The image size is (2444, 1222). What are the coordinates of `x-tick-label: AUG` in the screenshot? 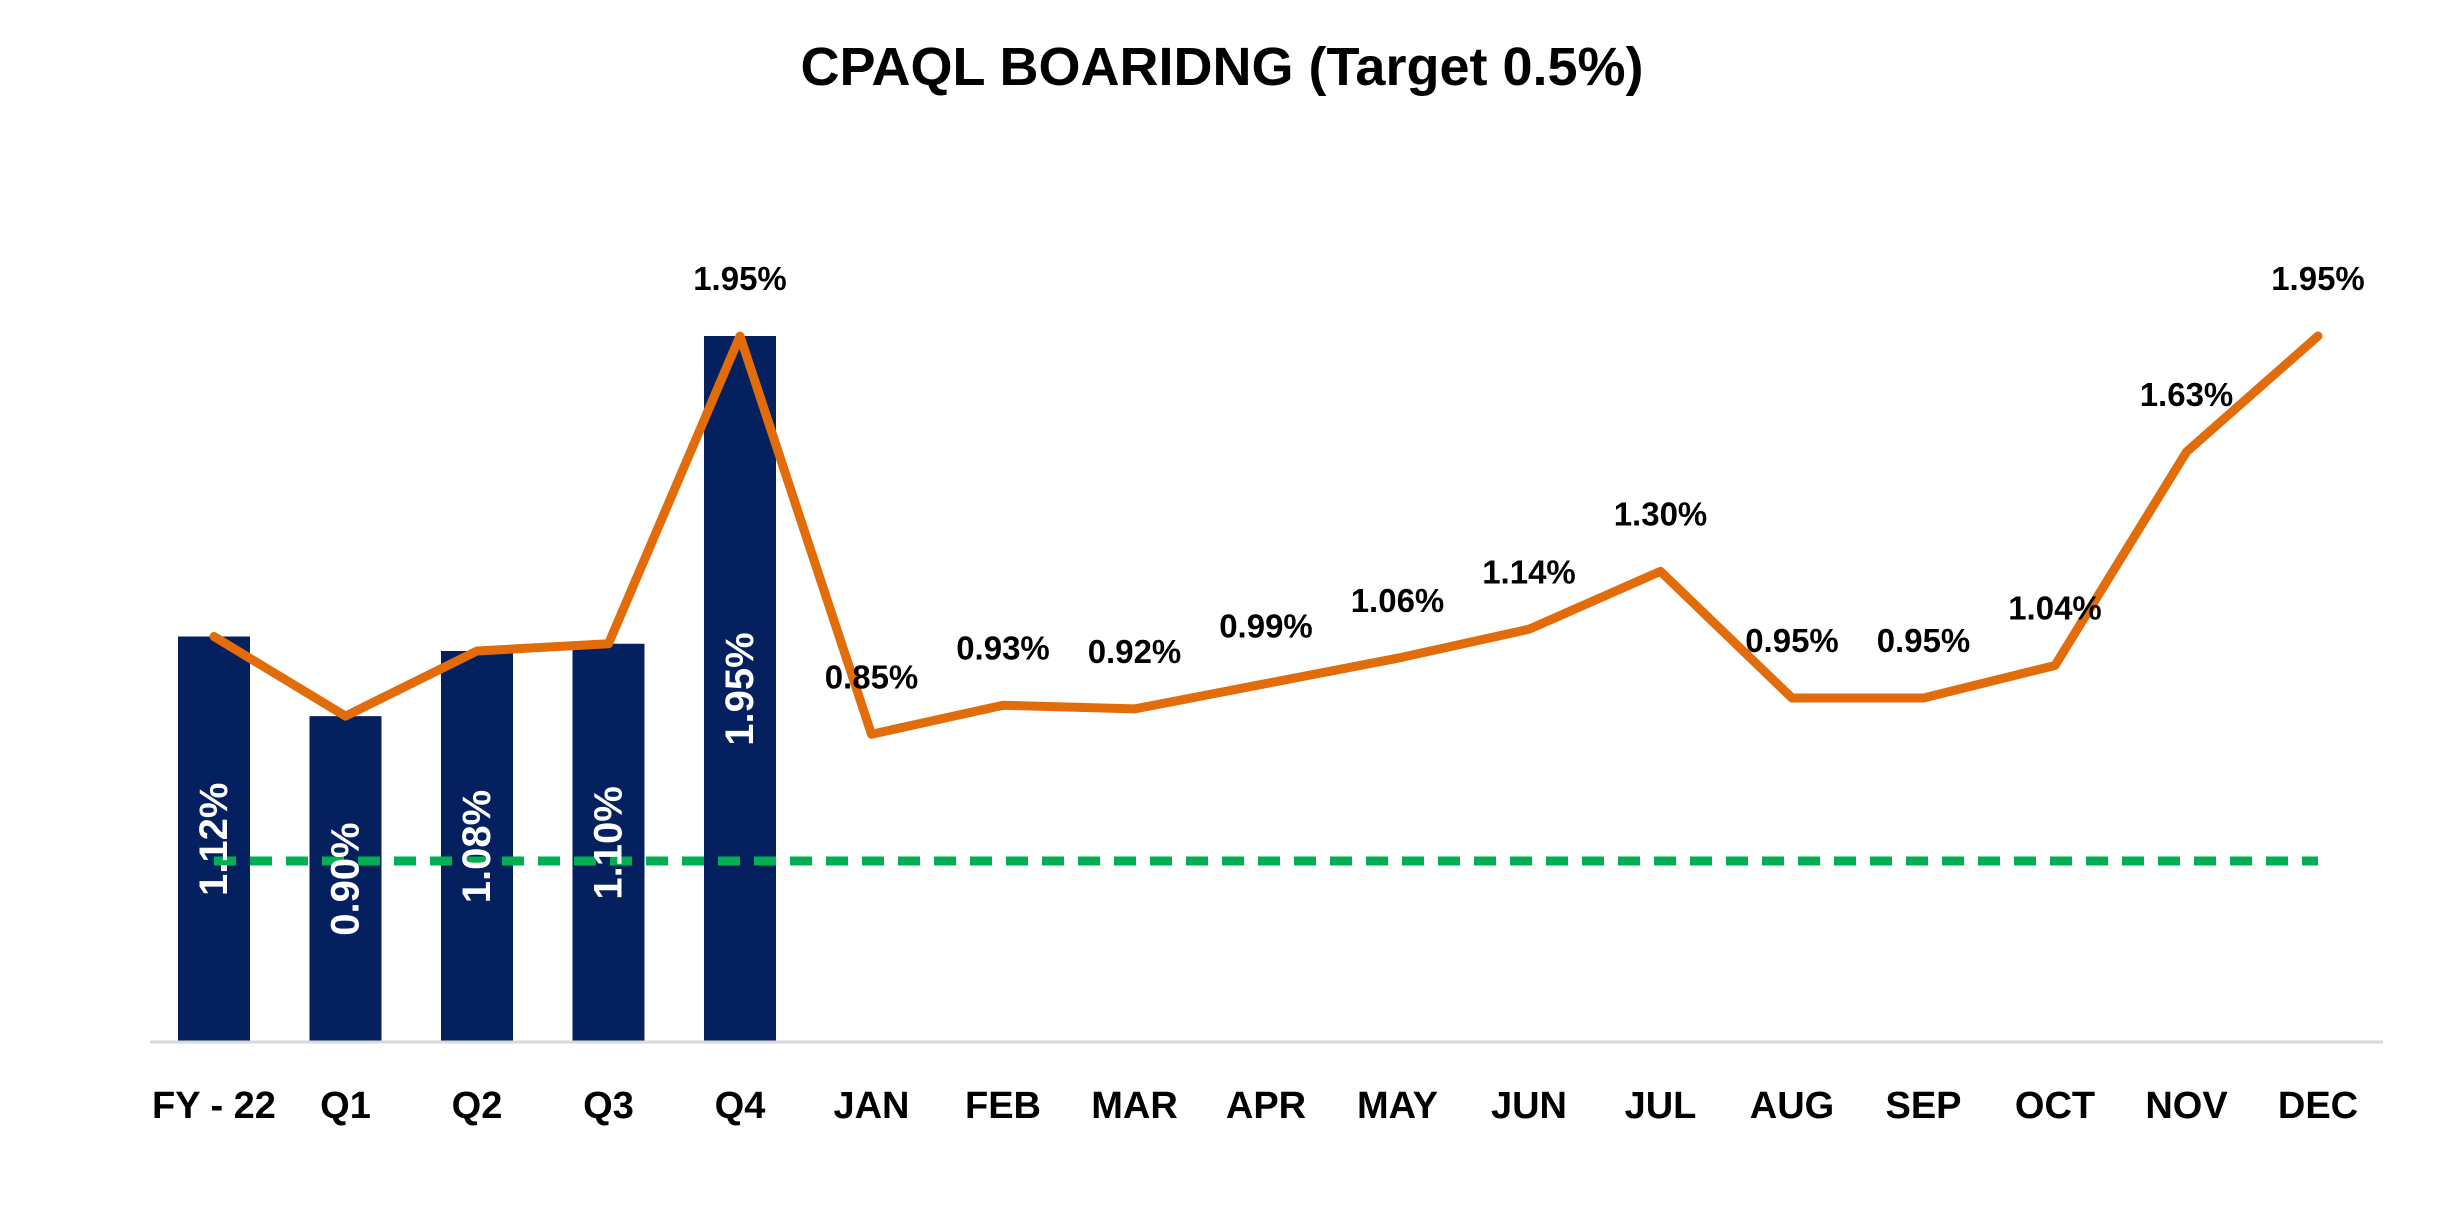 It's located at (1792, 1106).